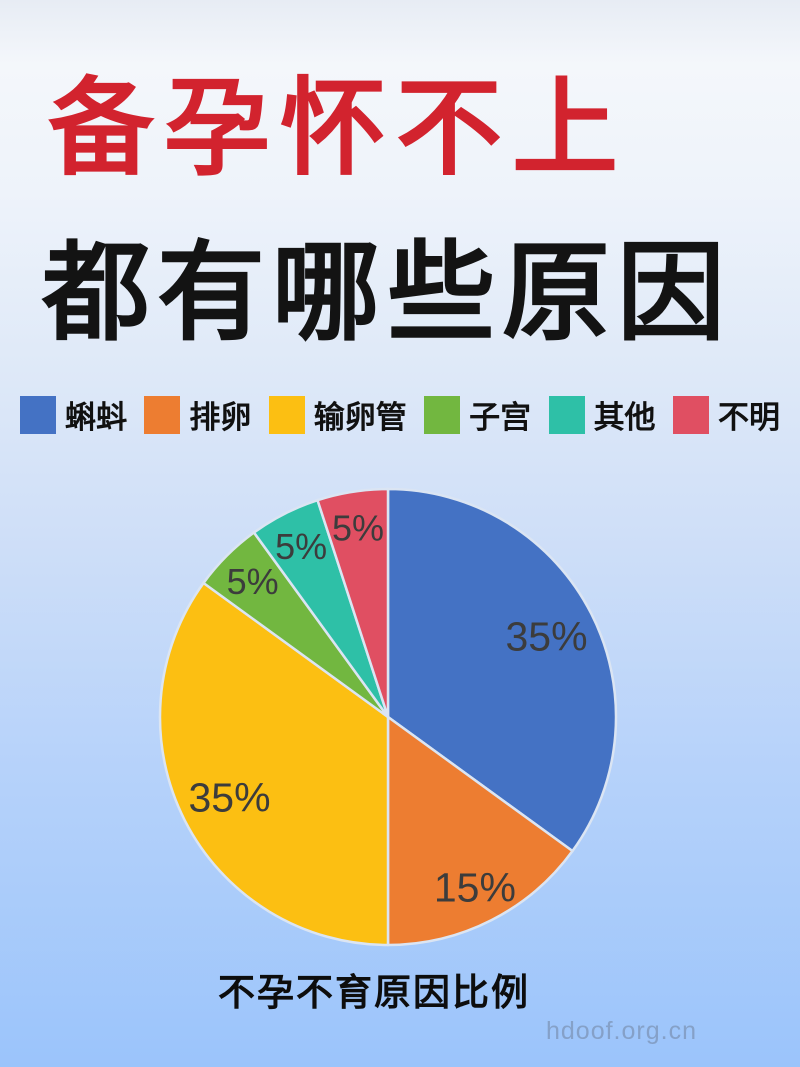 This screenshot has width=800, height=1067. I want to click on slice-label-子宫: 5%, so click(253, 581).